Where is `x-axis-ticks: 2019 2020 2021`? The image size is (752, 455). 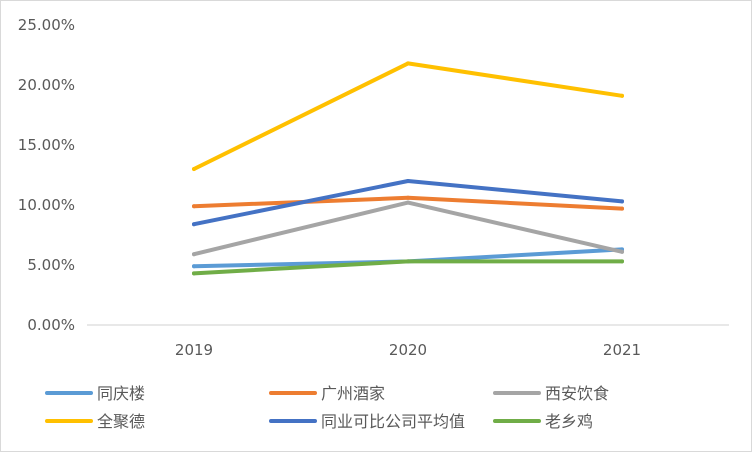
x-axis-ticks: 2019 2020 2021 is located at coordinates (408, 350).